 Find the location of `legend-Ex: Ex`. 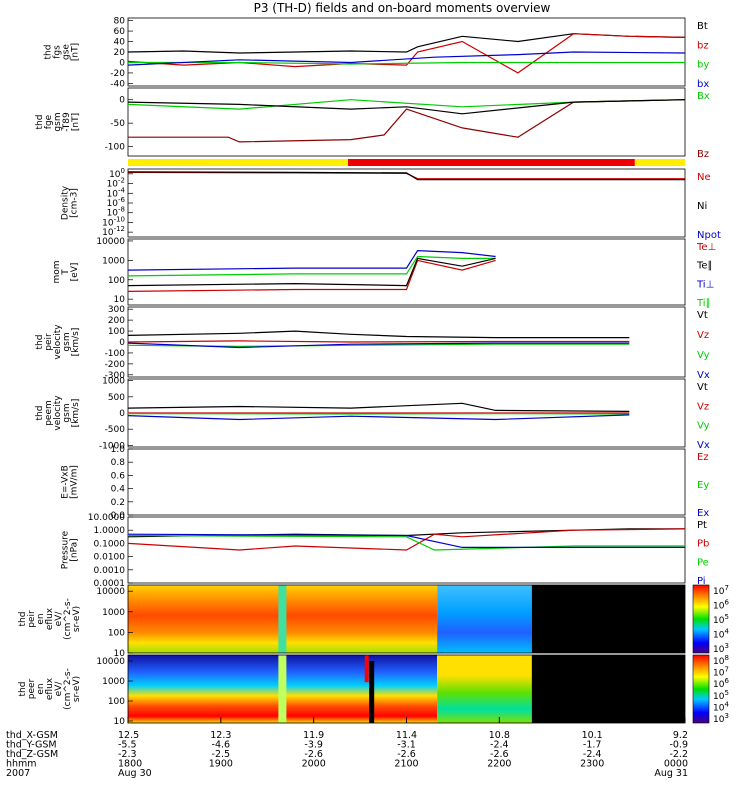

legend-Ex: Ex is located at coordinates (703, 513).